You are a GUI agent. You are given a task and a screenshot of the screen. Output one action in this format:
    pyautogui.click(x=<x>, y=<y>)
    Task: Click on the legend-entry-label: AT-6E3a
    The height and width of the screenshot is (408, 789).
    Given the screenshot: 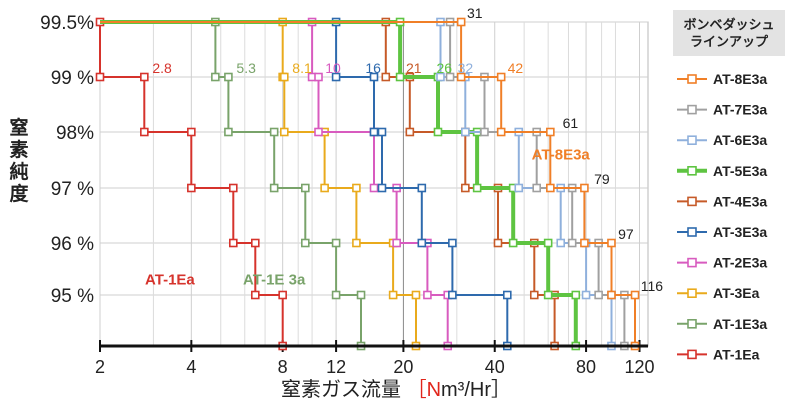 What is the action you would take?
    pyautogui.click(x=740, y=140)
    